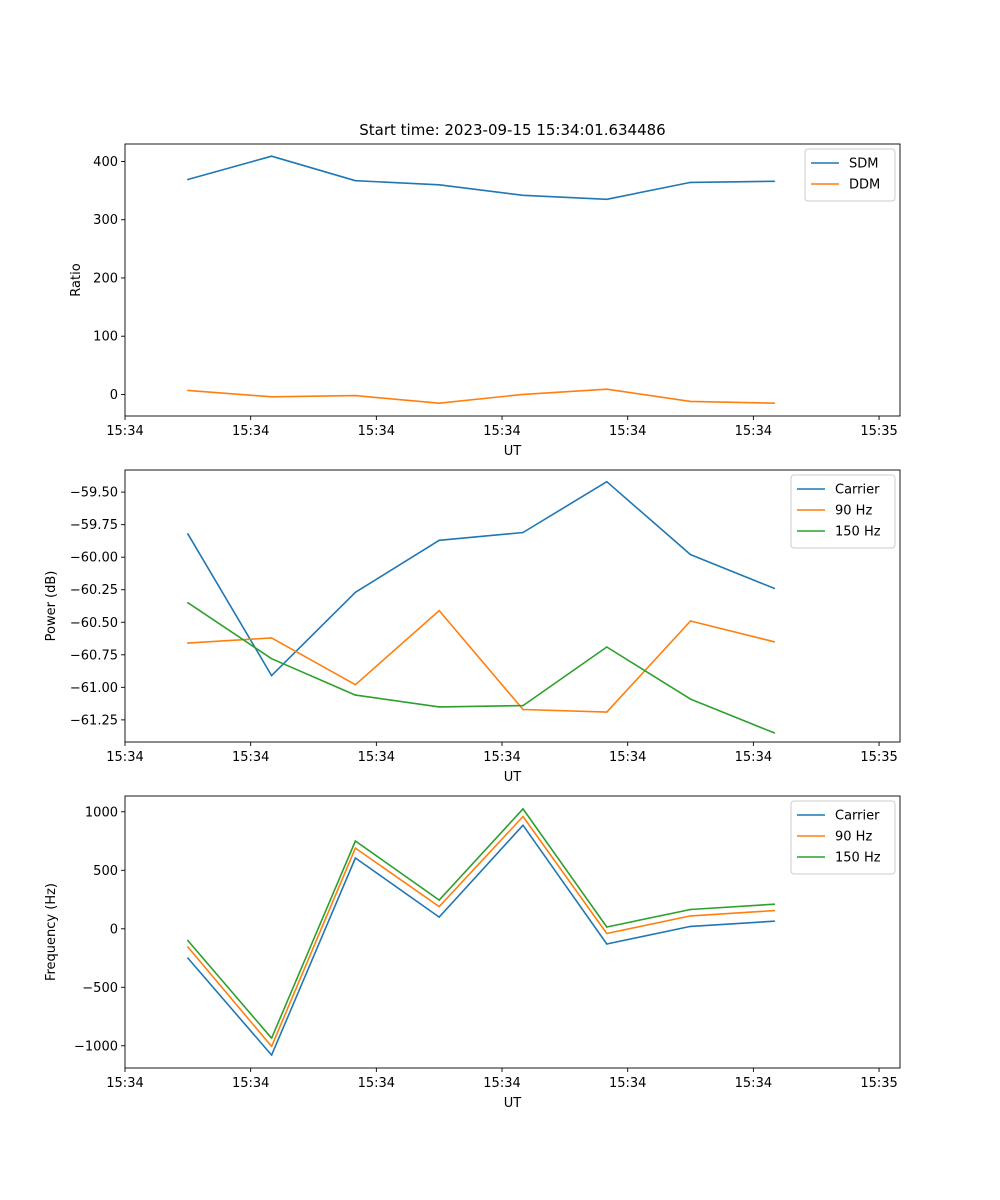  I want to click on y-tick-label: −60.25, so click(94, 590).